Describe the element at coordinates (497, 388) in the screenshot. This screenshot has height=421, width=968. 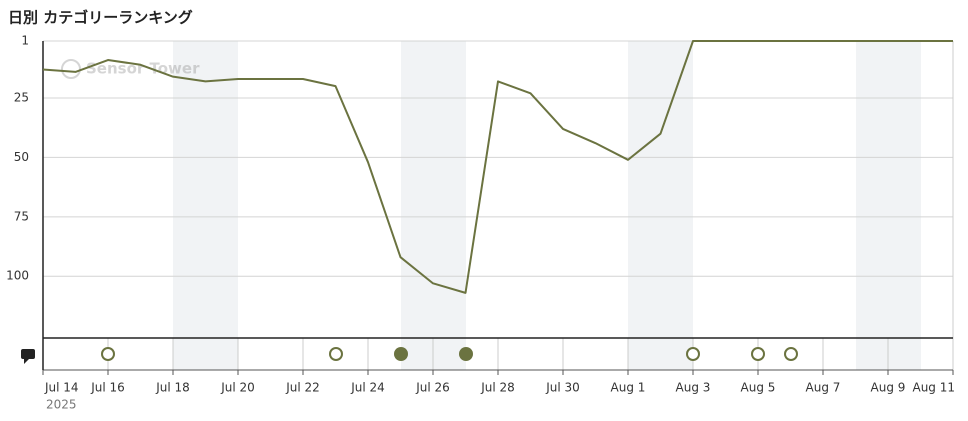
I see `x-tick-label: Jul 28` at that location.